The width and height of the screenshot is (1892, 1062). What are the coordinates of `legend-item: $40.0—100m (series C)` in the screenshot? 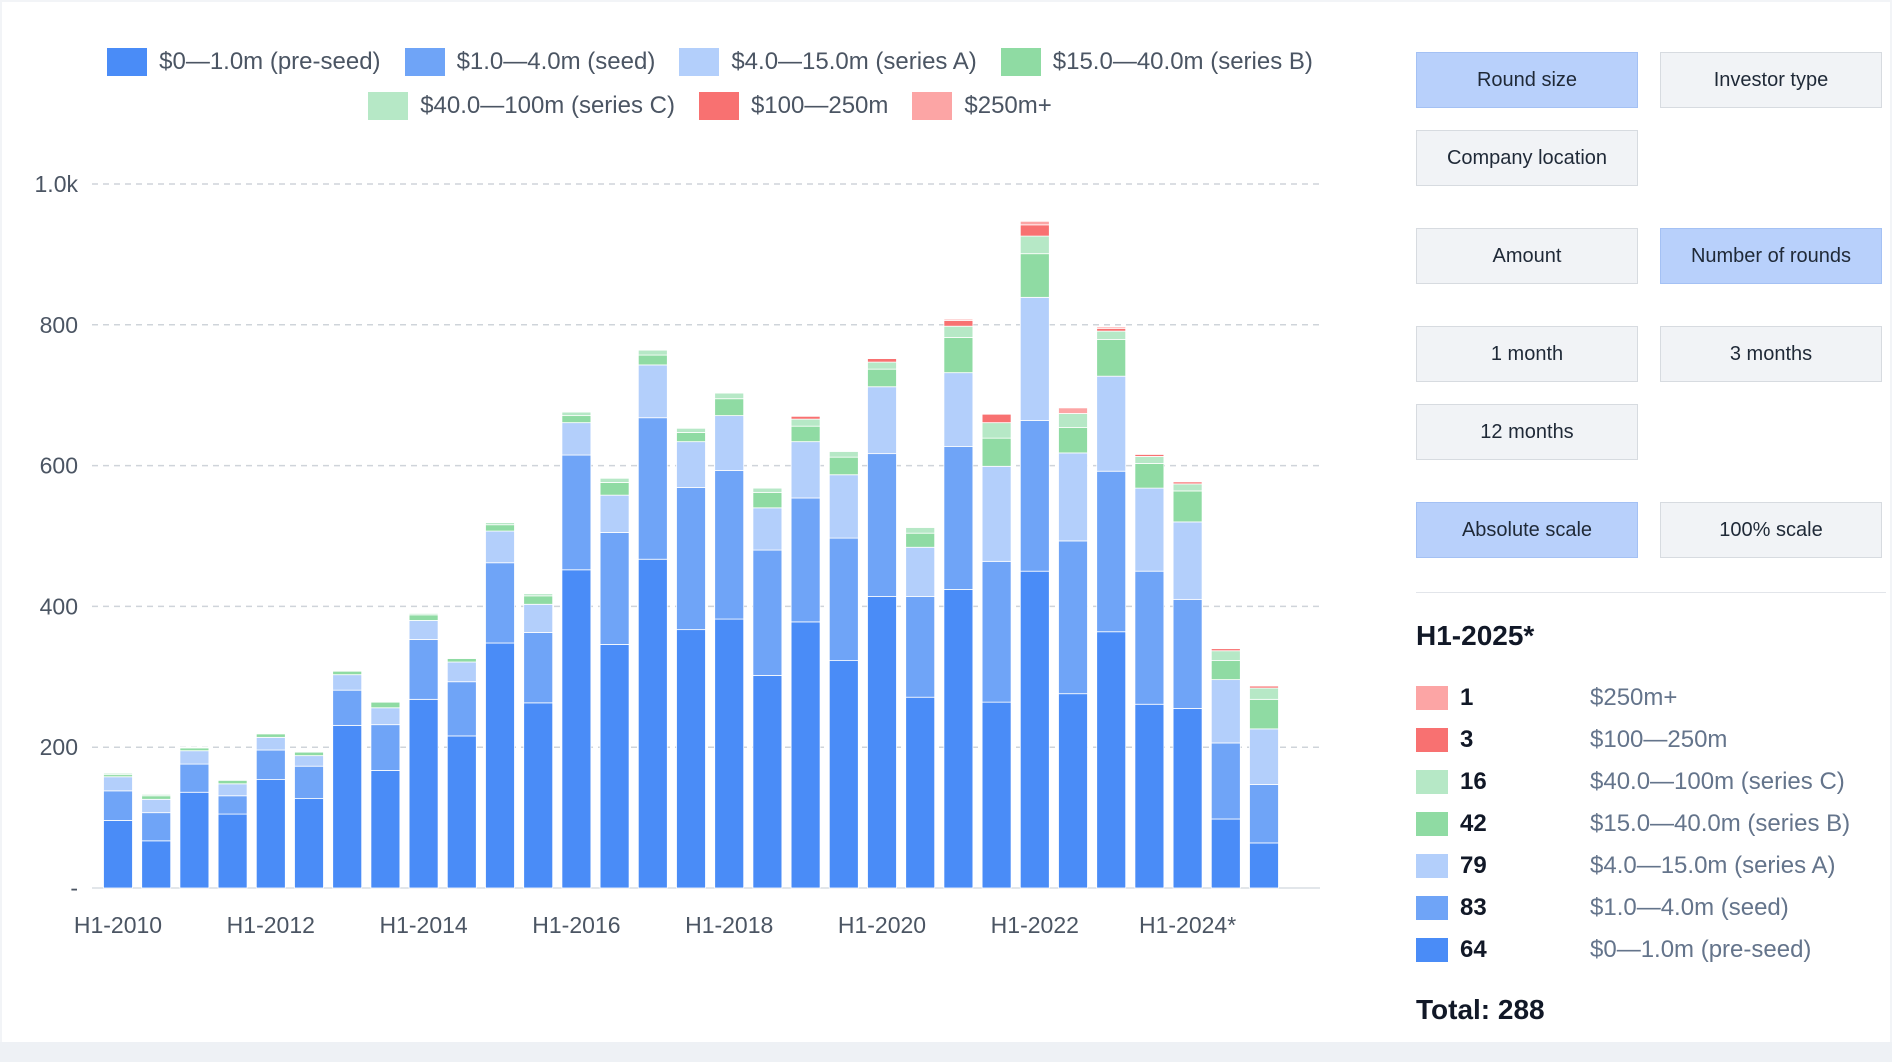 It's located at (521, 106).